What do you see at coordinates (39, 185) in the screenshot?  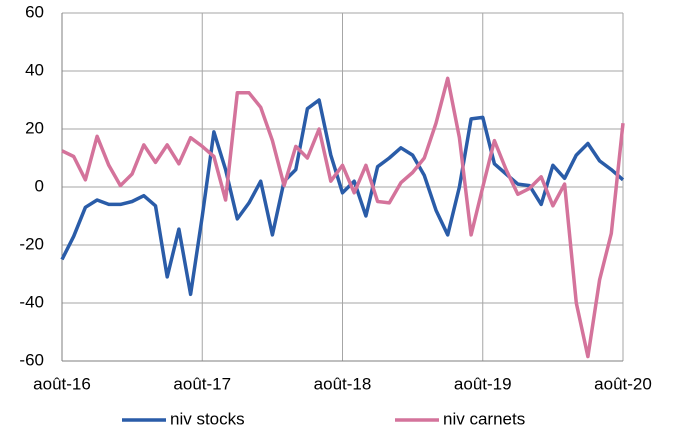 I see `y-tick-label: 0` at bounding box center [39, 185].